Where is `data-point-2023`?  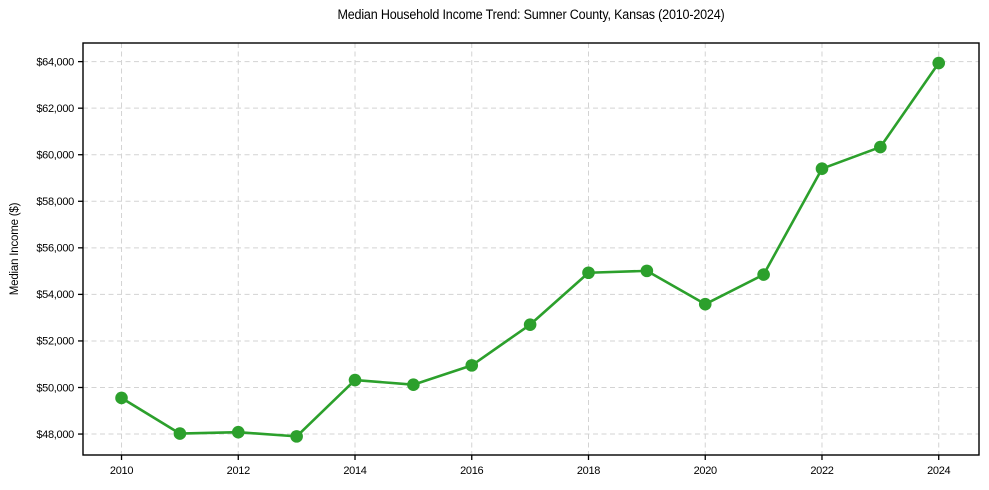
data-point-2023 is located at coordinates (880, 147).